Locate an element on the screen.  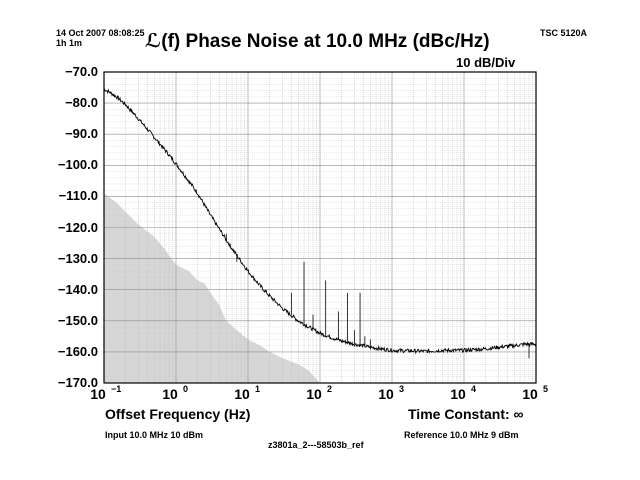
y-tick-label: −130.0 is located at coordinates (77, 258).